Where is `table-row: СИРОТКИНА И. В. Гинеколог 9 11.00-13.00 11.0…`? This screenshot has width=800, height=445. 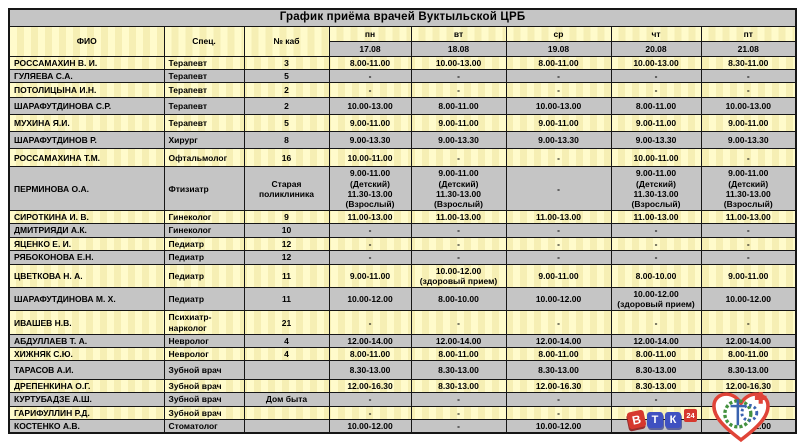
table-row: СИРОТКИНА И. В. Гинеколог 9 11.00-13.00 11.0… is located at coordinates (402, 217).